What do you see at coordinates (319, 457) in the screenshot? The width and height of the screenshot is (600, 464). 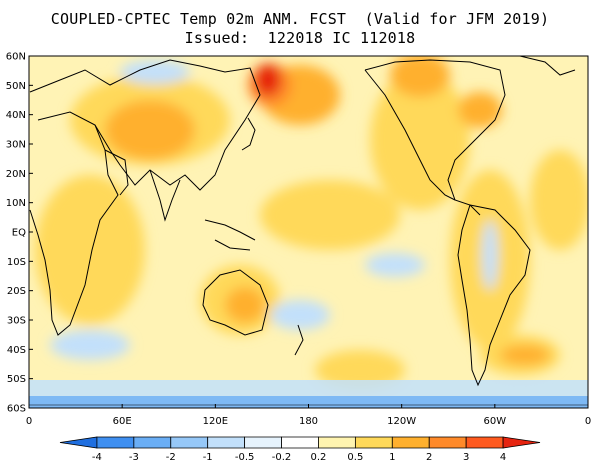 I see `colorbar-label: 0.2` at bounding box center [319, 457].